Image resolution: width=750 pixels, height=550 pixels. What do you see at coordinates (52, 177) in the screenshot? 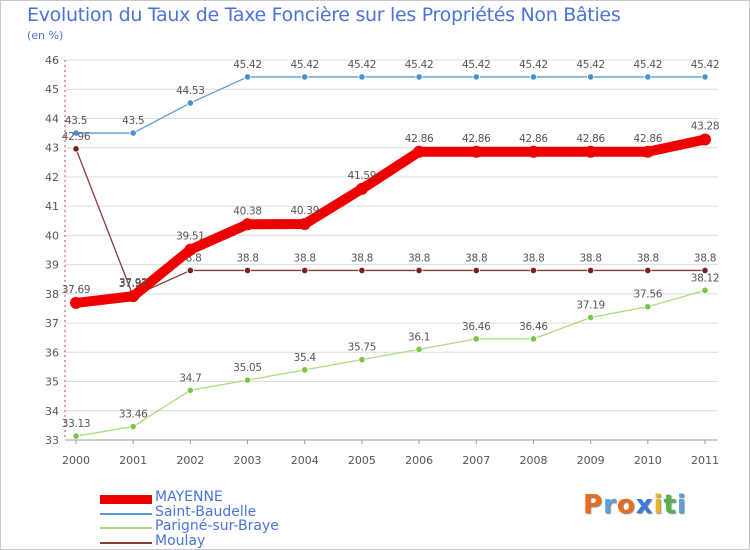
I see `y-tick-label: 42` at bounding box center [52, 177].